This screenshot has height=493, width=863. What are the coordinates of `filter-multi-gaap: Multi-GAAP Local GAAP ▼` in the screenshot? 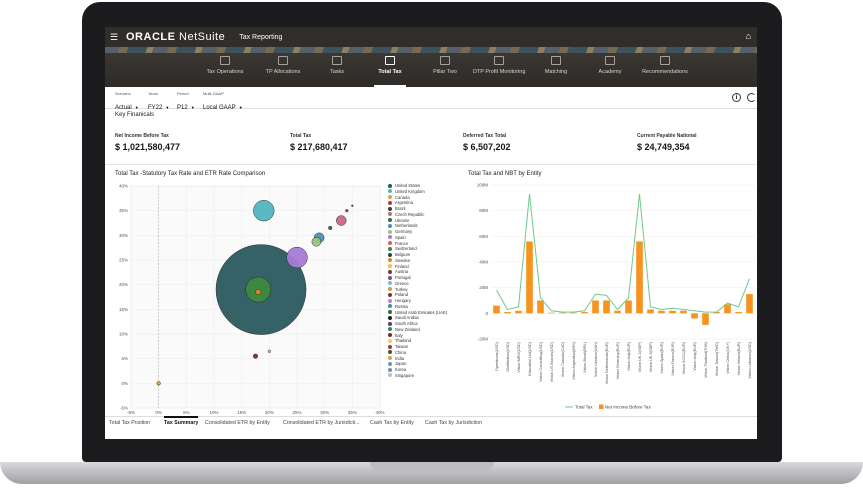 It's located at (223, 101).